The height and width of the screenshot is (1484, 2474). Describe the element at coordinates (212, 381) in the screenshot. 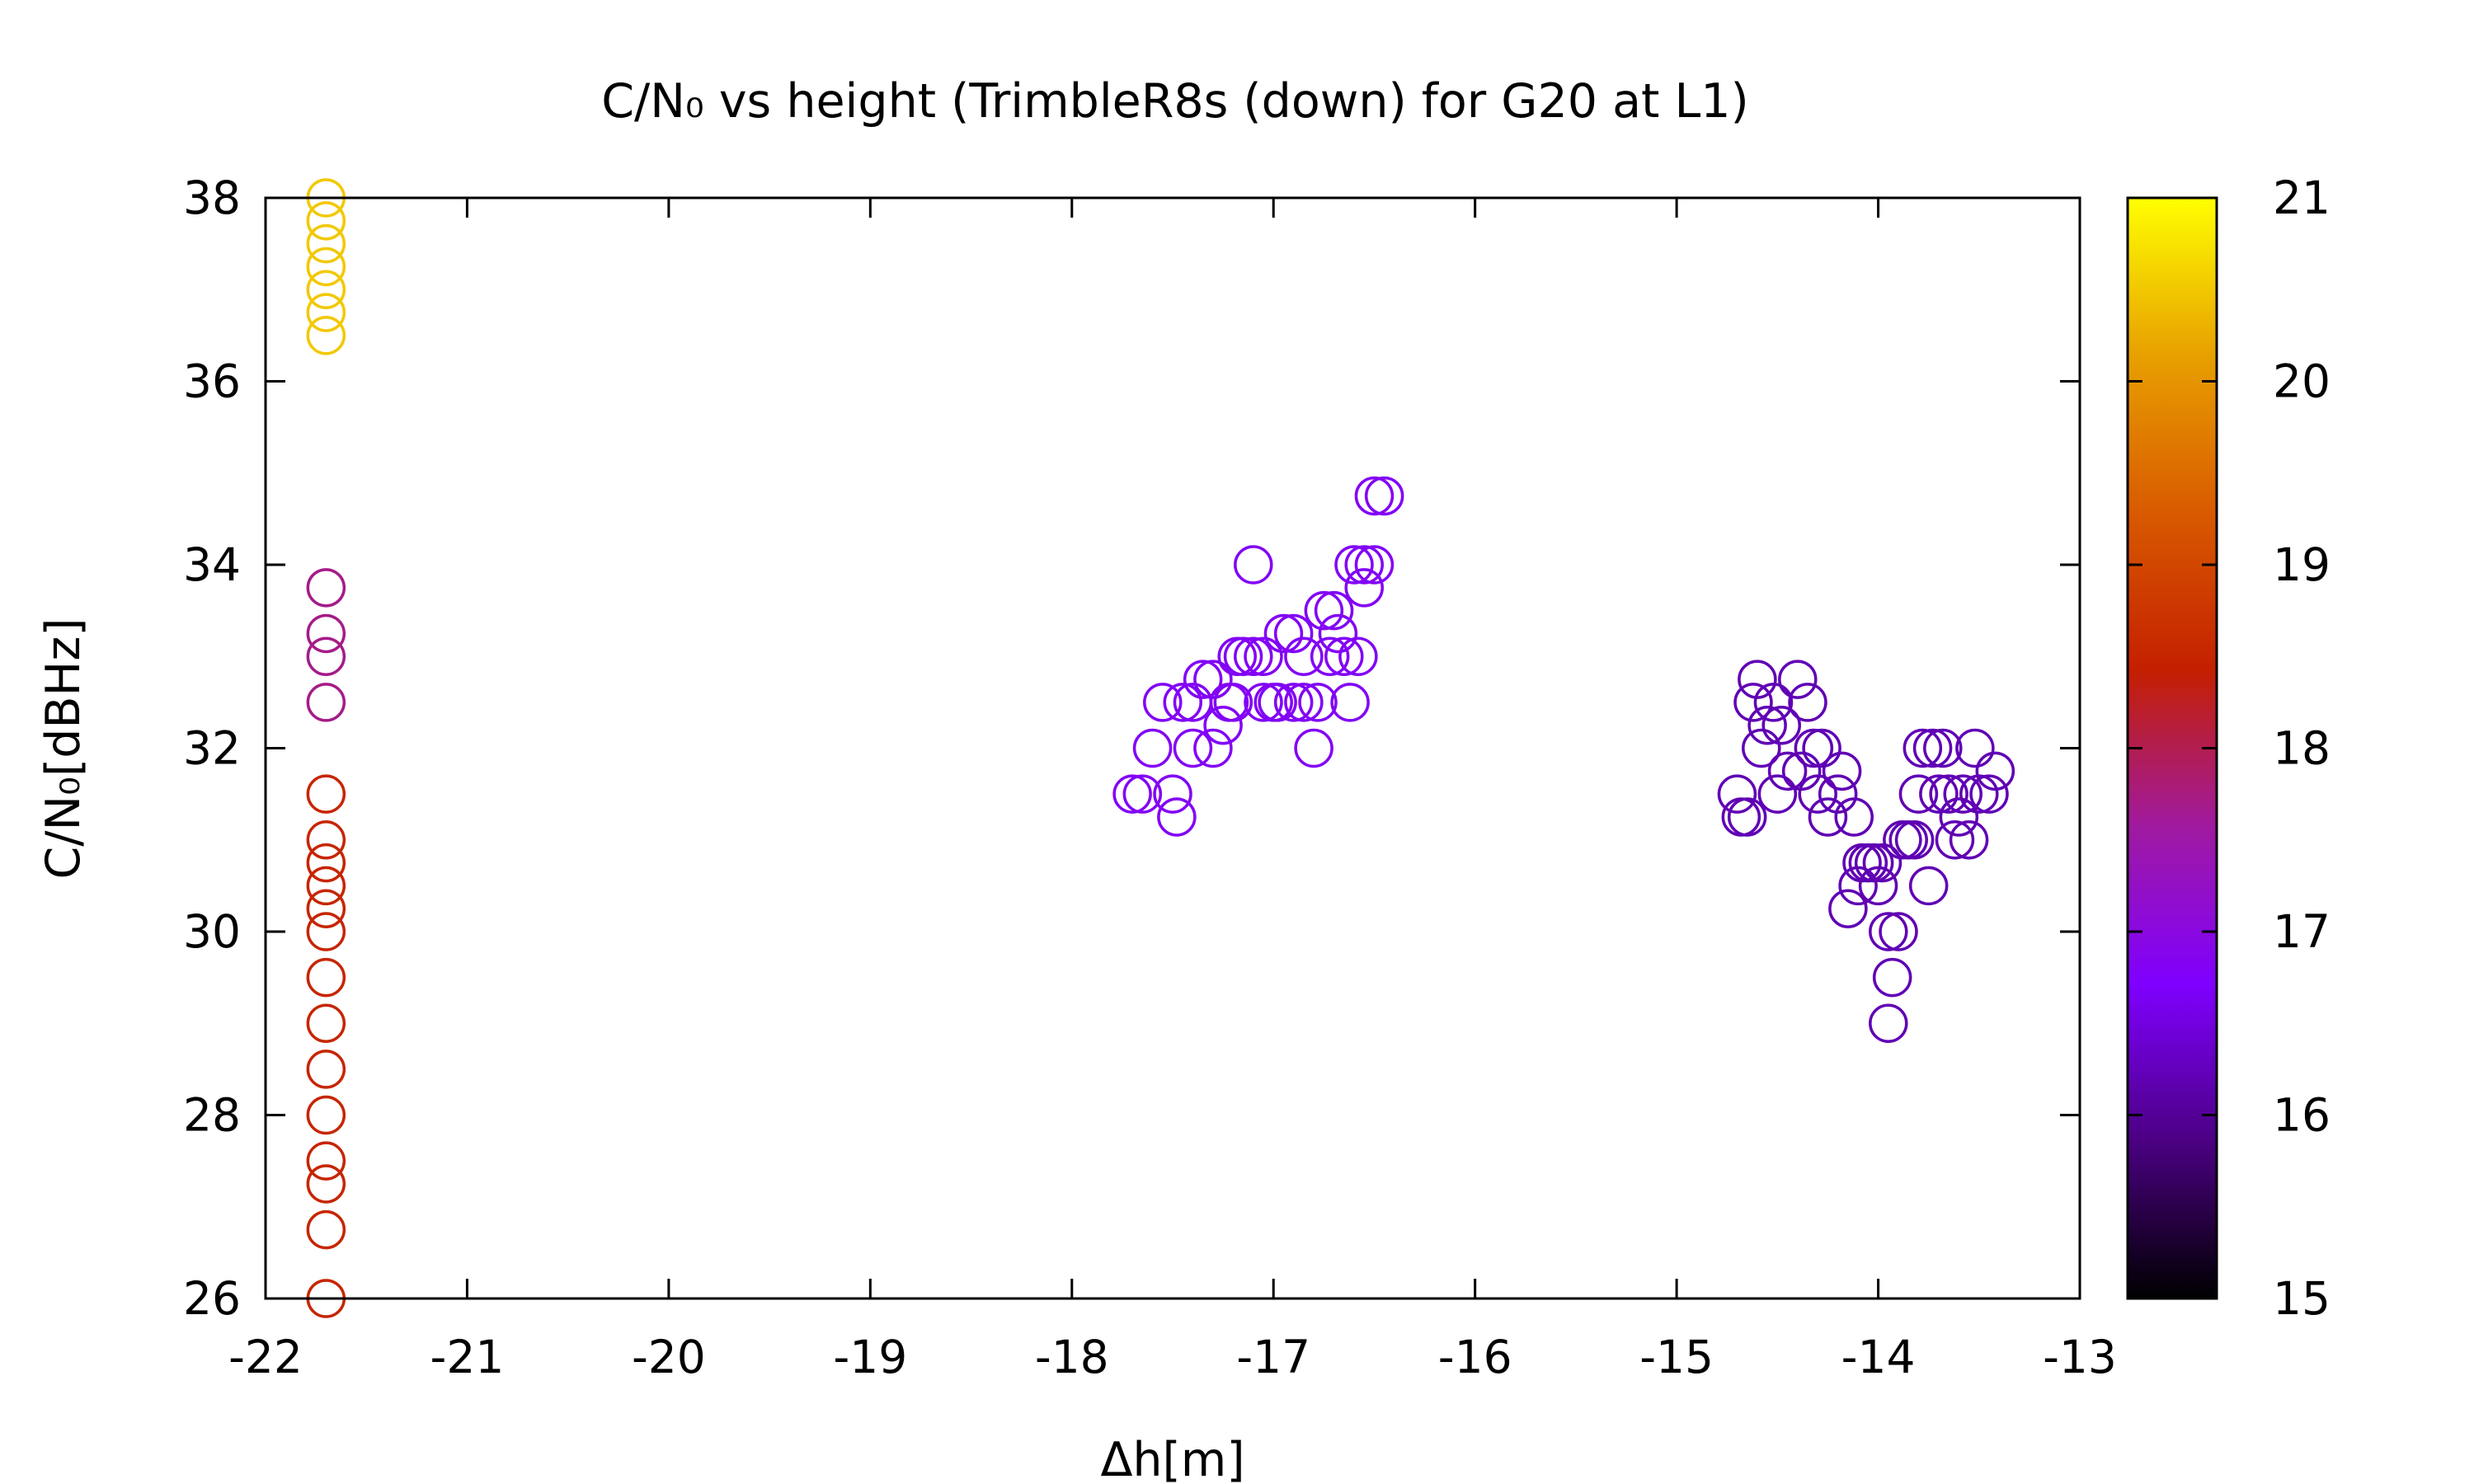

I see `y-tick-label: 36` at that location.